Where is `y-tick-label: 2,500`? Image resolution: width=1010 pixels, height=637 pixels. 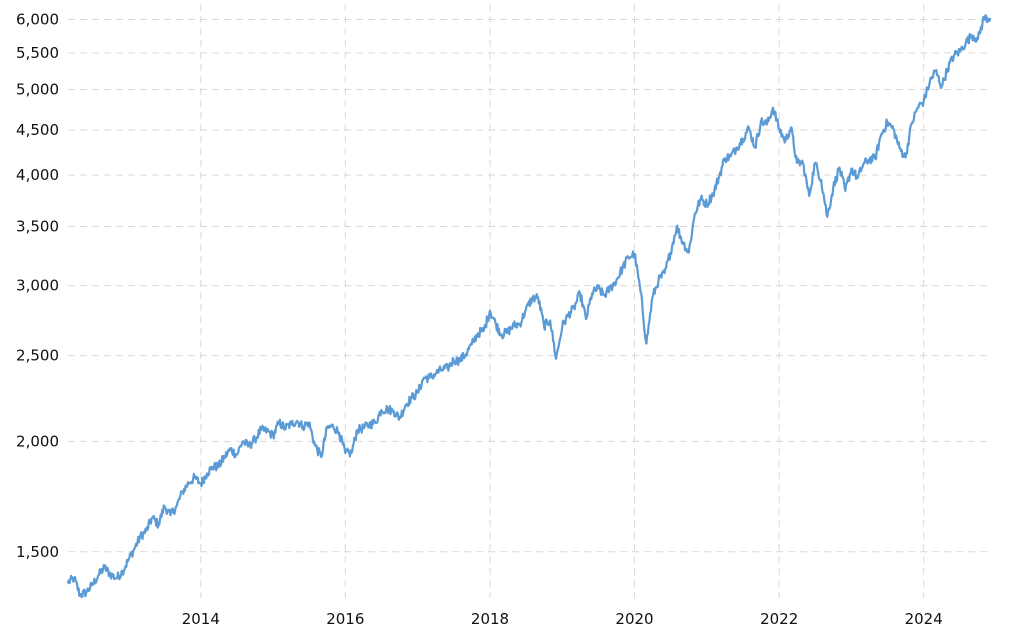
y-tick-label: 2,500 is located at coordinates (37, 356).